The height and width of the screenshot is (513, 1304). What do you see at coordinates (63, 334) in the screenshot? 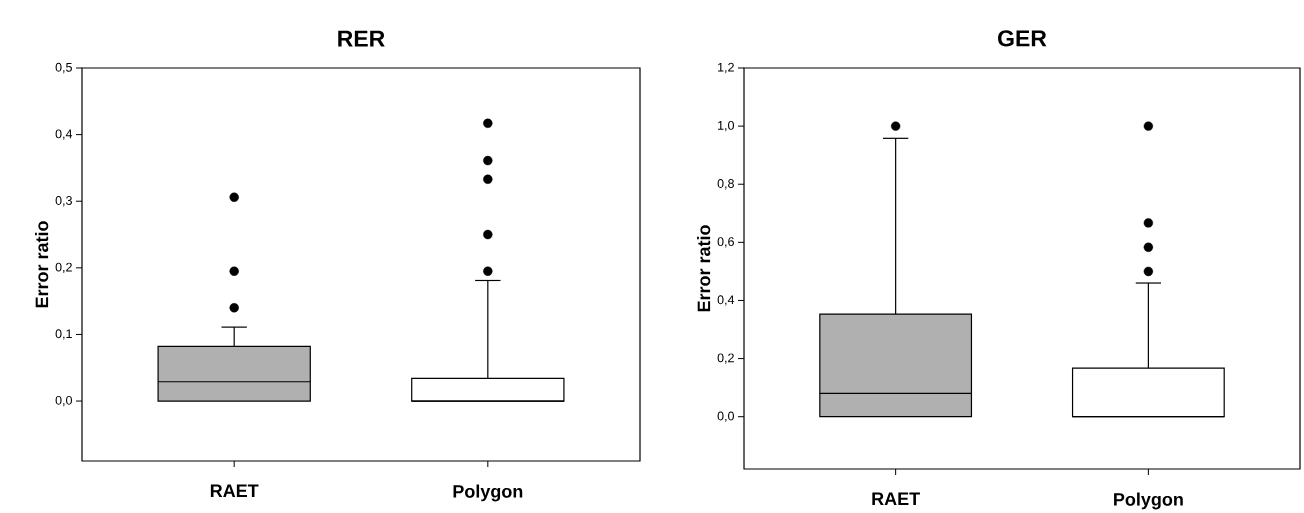
I see `y-tick-label: 0,1` at bounding box center [63, 334].